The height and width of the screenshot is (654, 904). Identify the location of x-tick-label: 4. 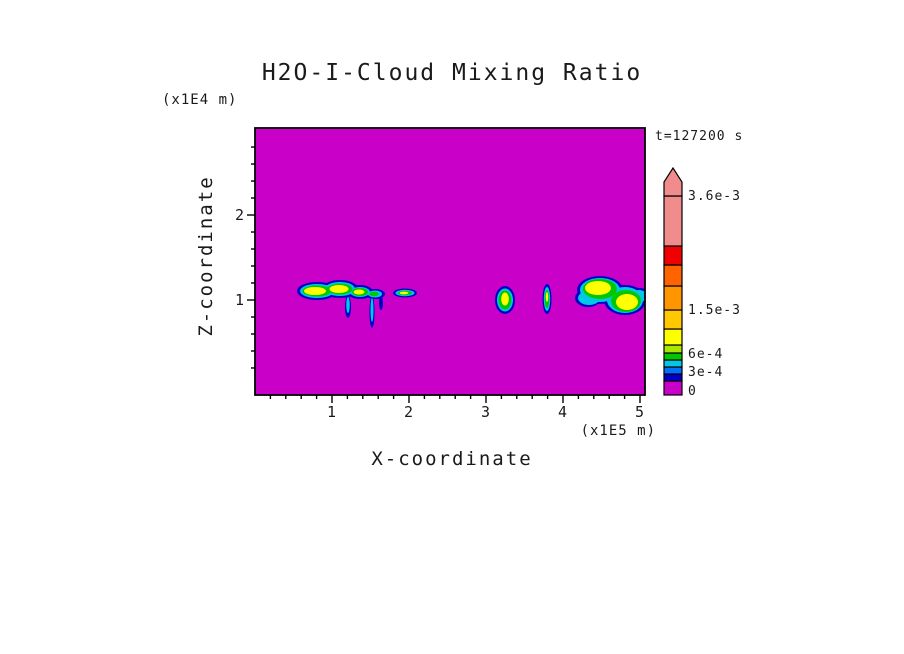
(563, 412).